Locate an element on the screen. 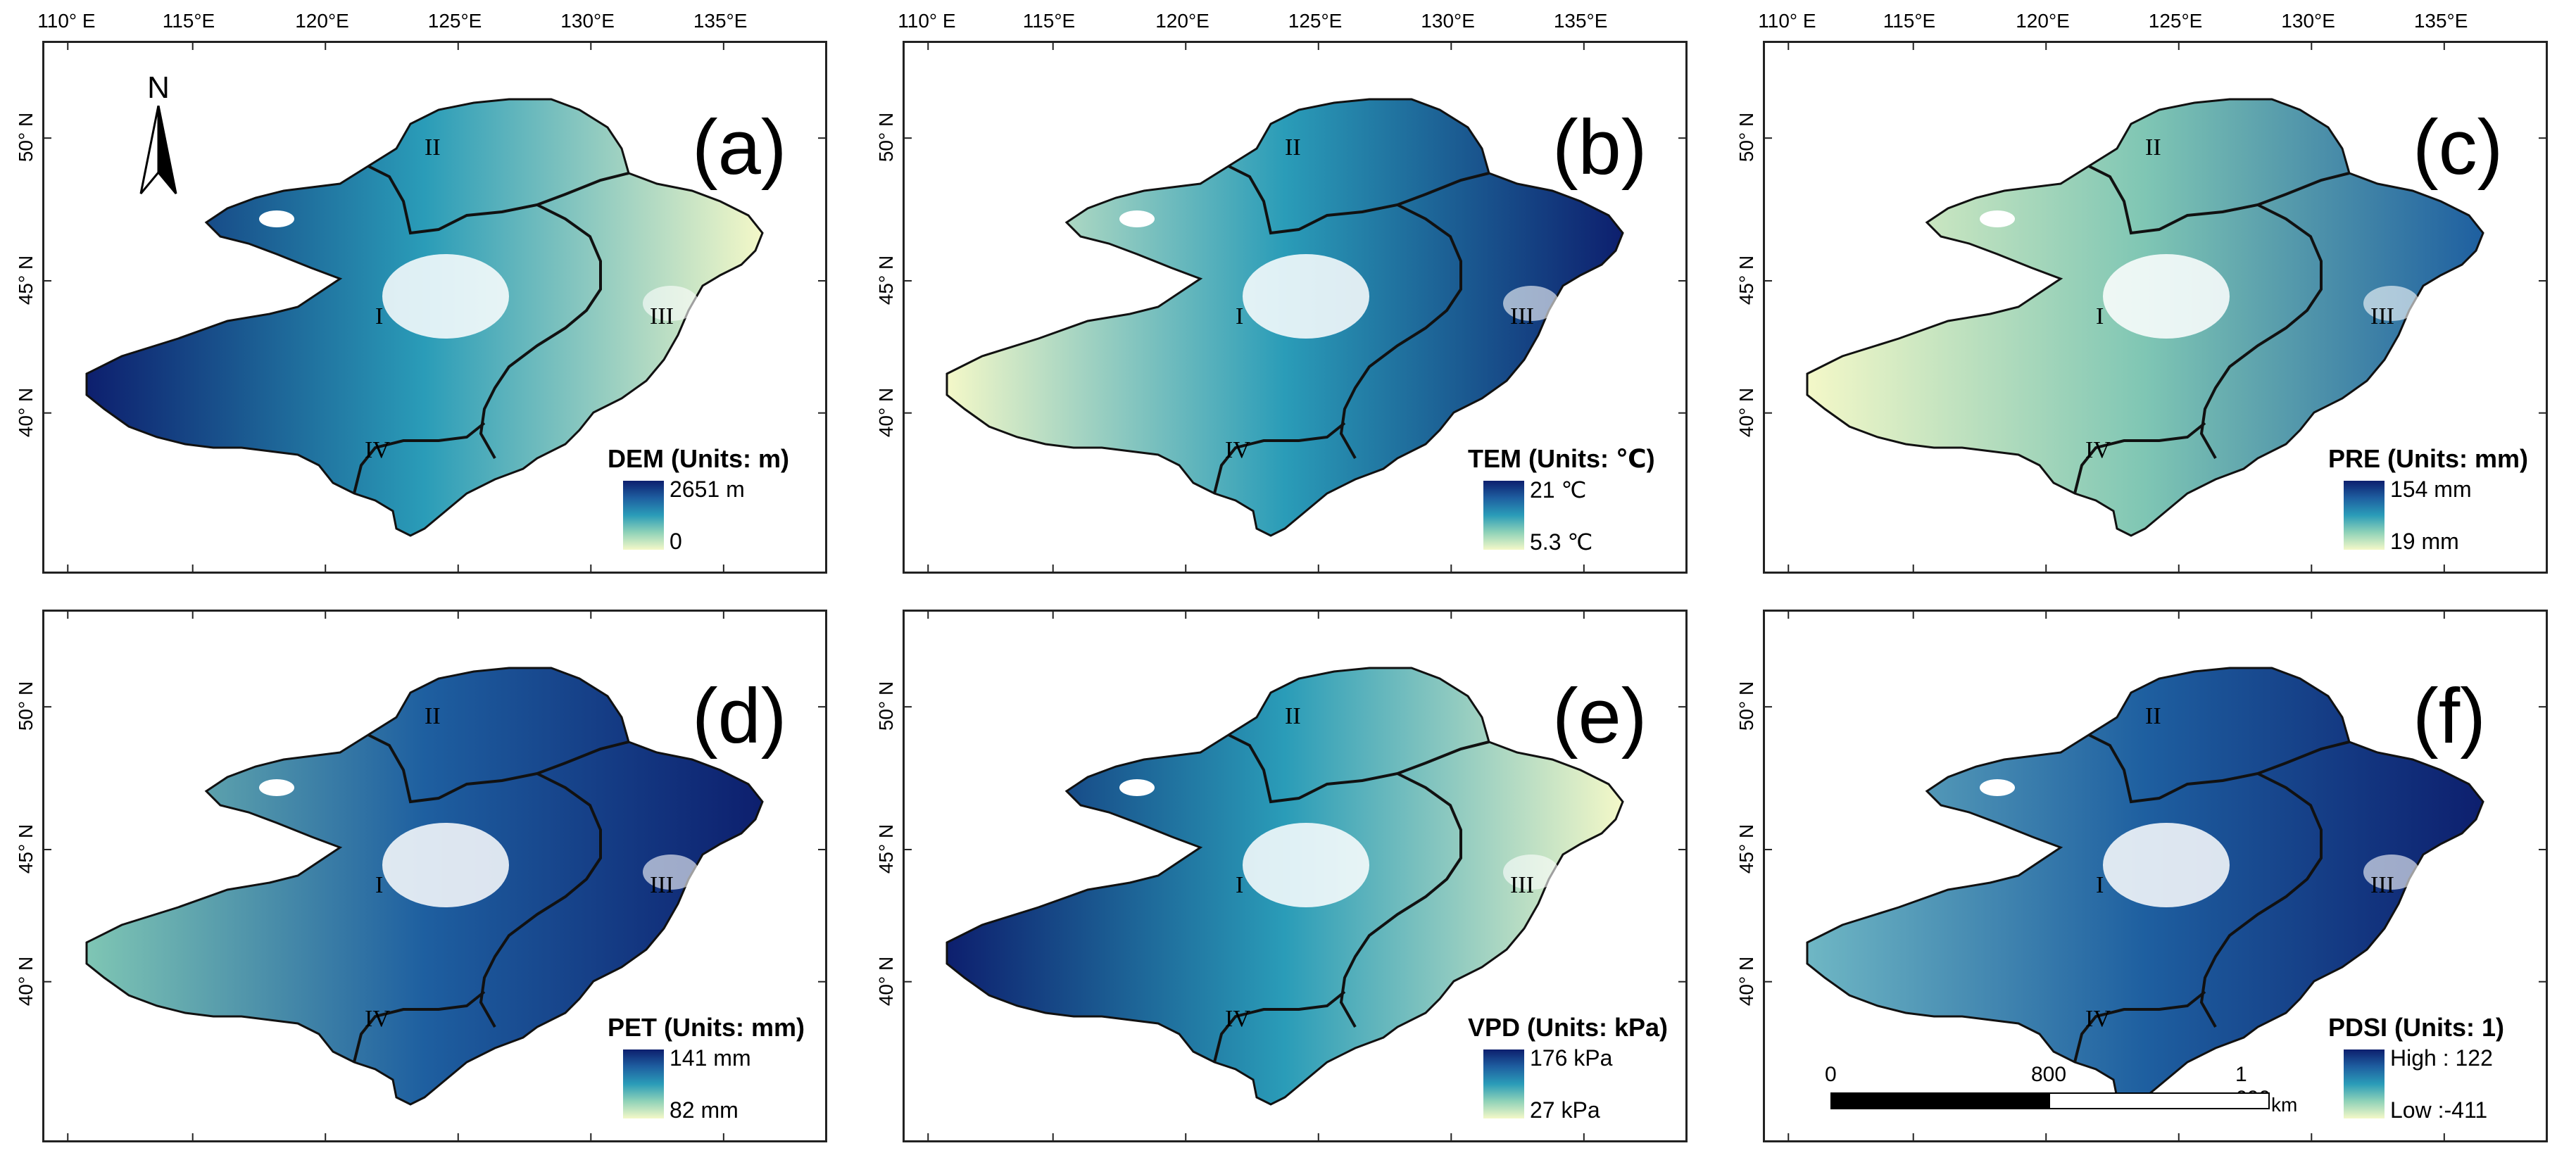  scale-bar-black is located at coordinates (1941, 1100).